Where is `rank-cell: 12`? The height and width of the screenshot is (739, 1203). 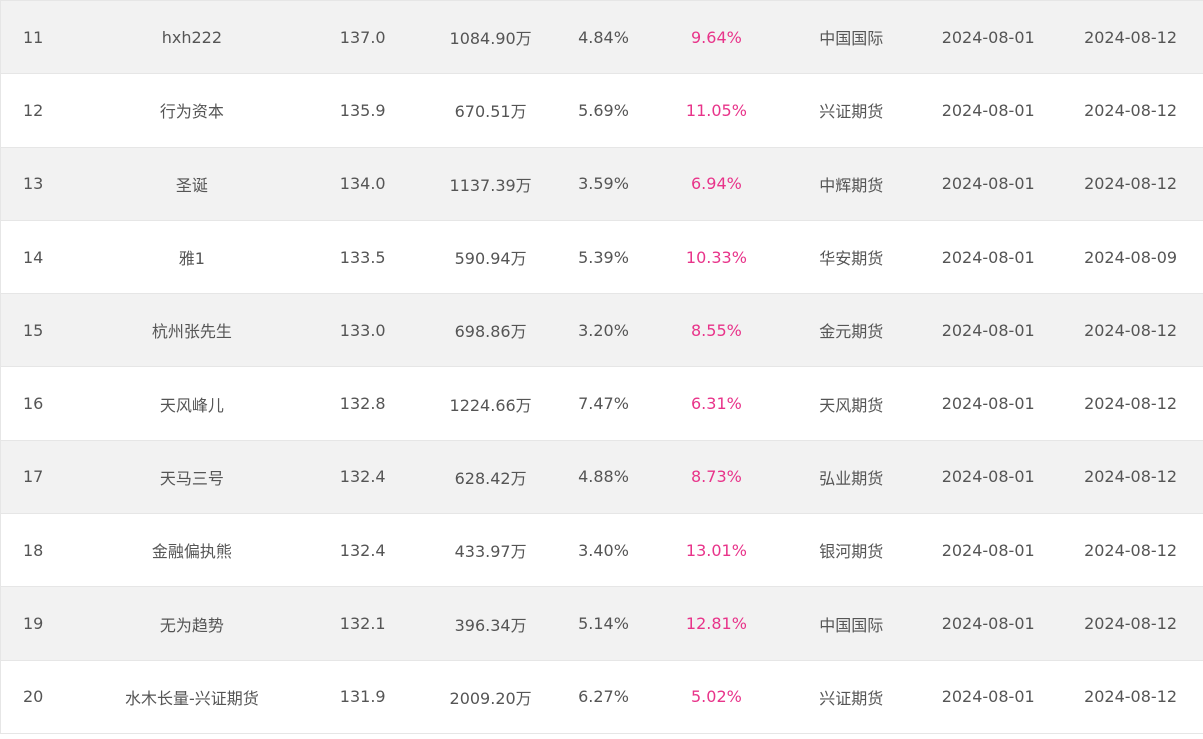 rank-cell: 12 is located at coordinates (33, 110).